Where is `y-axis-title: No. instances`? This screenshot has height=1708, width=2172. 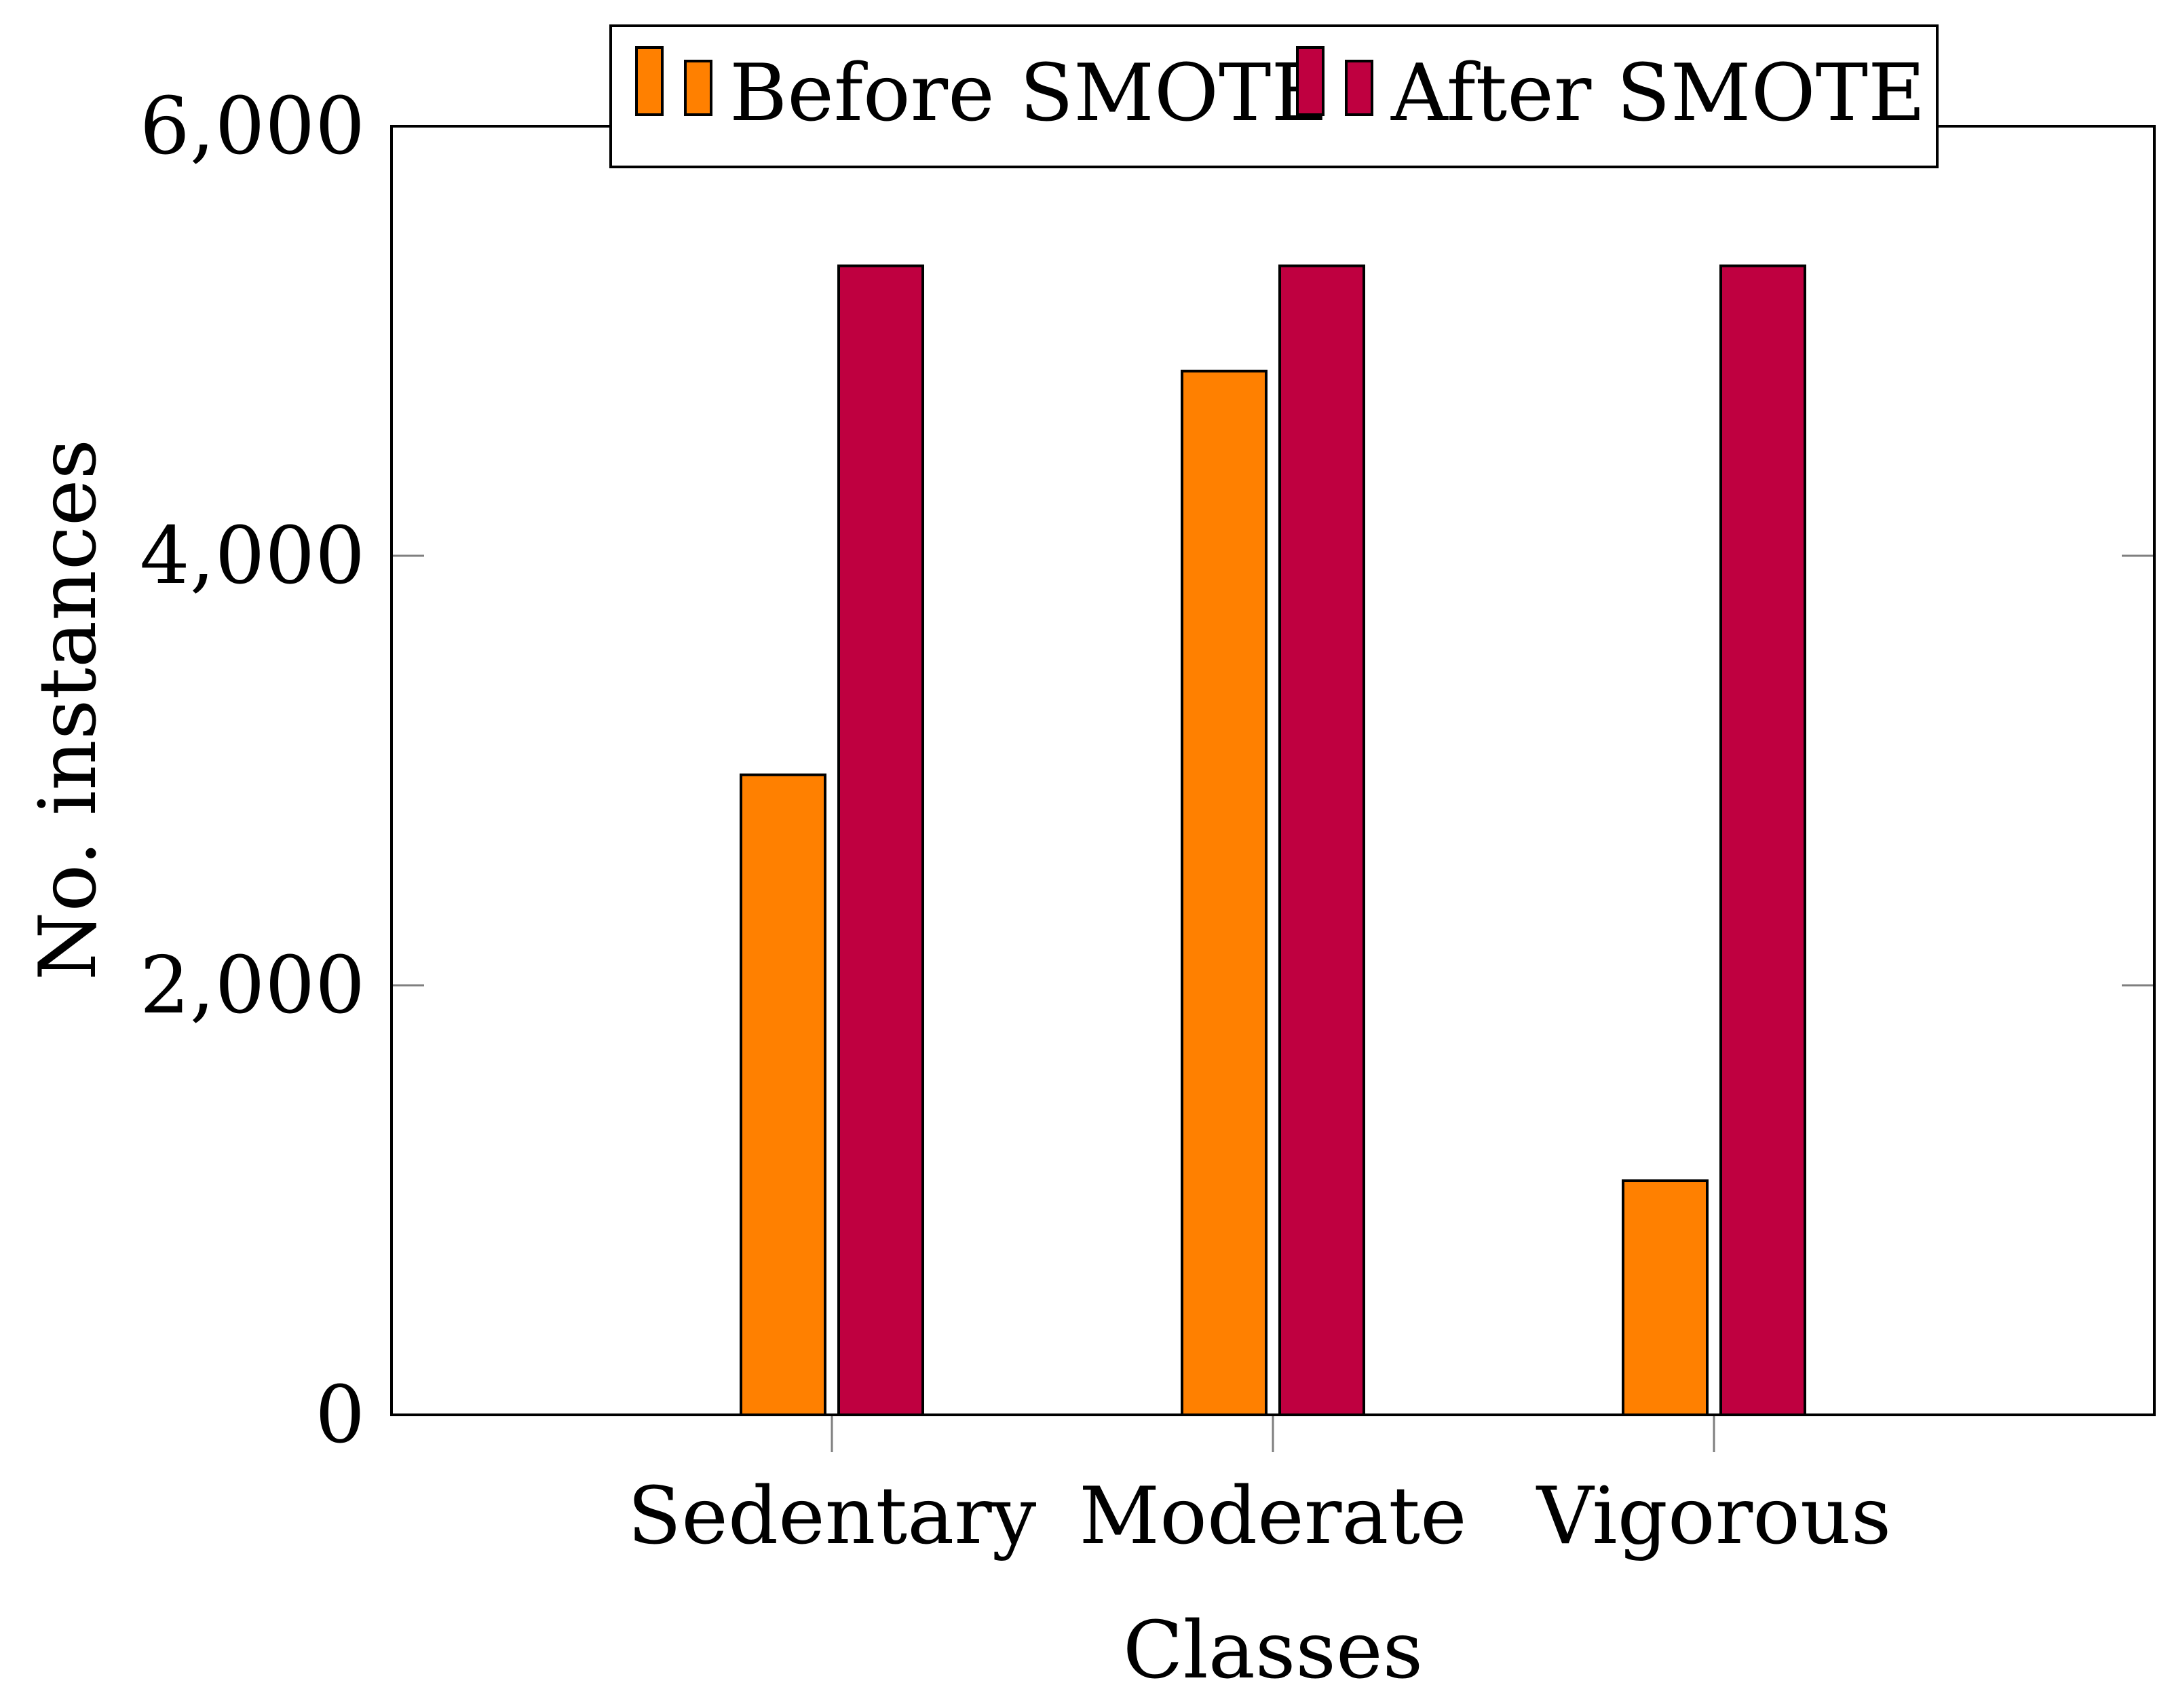 y-axis-title: No. instances is located at coordinates (68, 710).